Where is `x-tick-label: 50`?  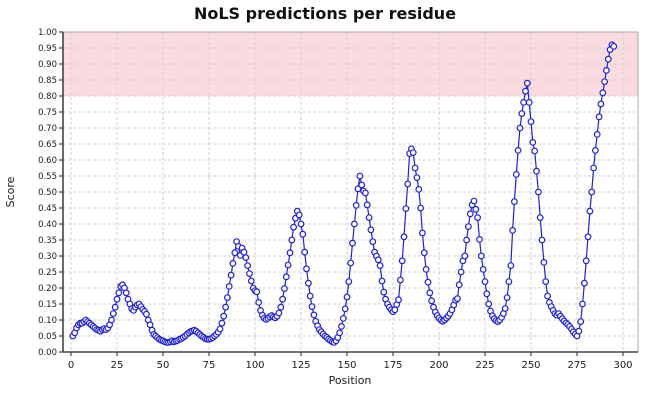
x-tick-label: 50 is located at coordinates (163, 365).